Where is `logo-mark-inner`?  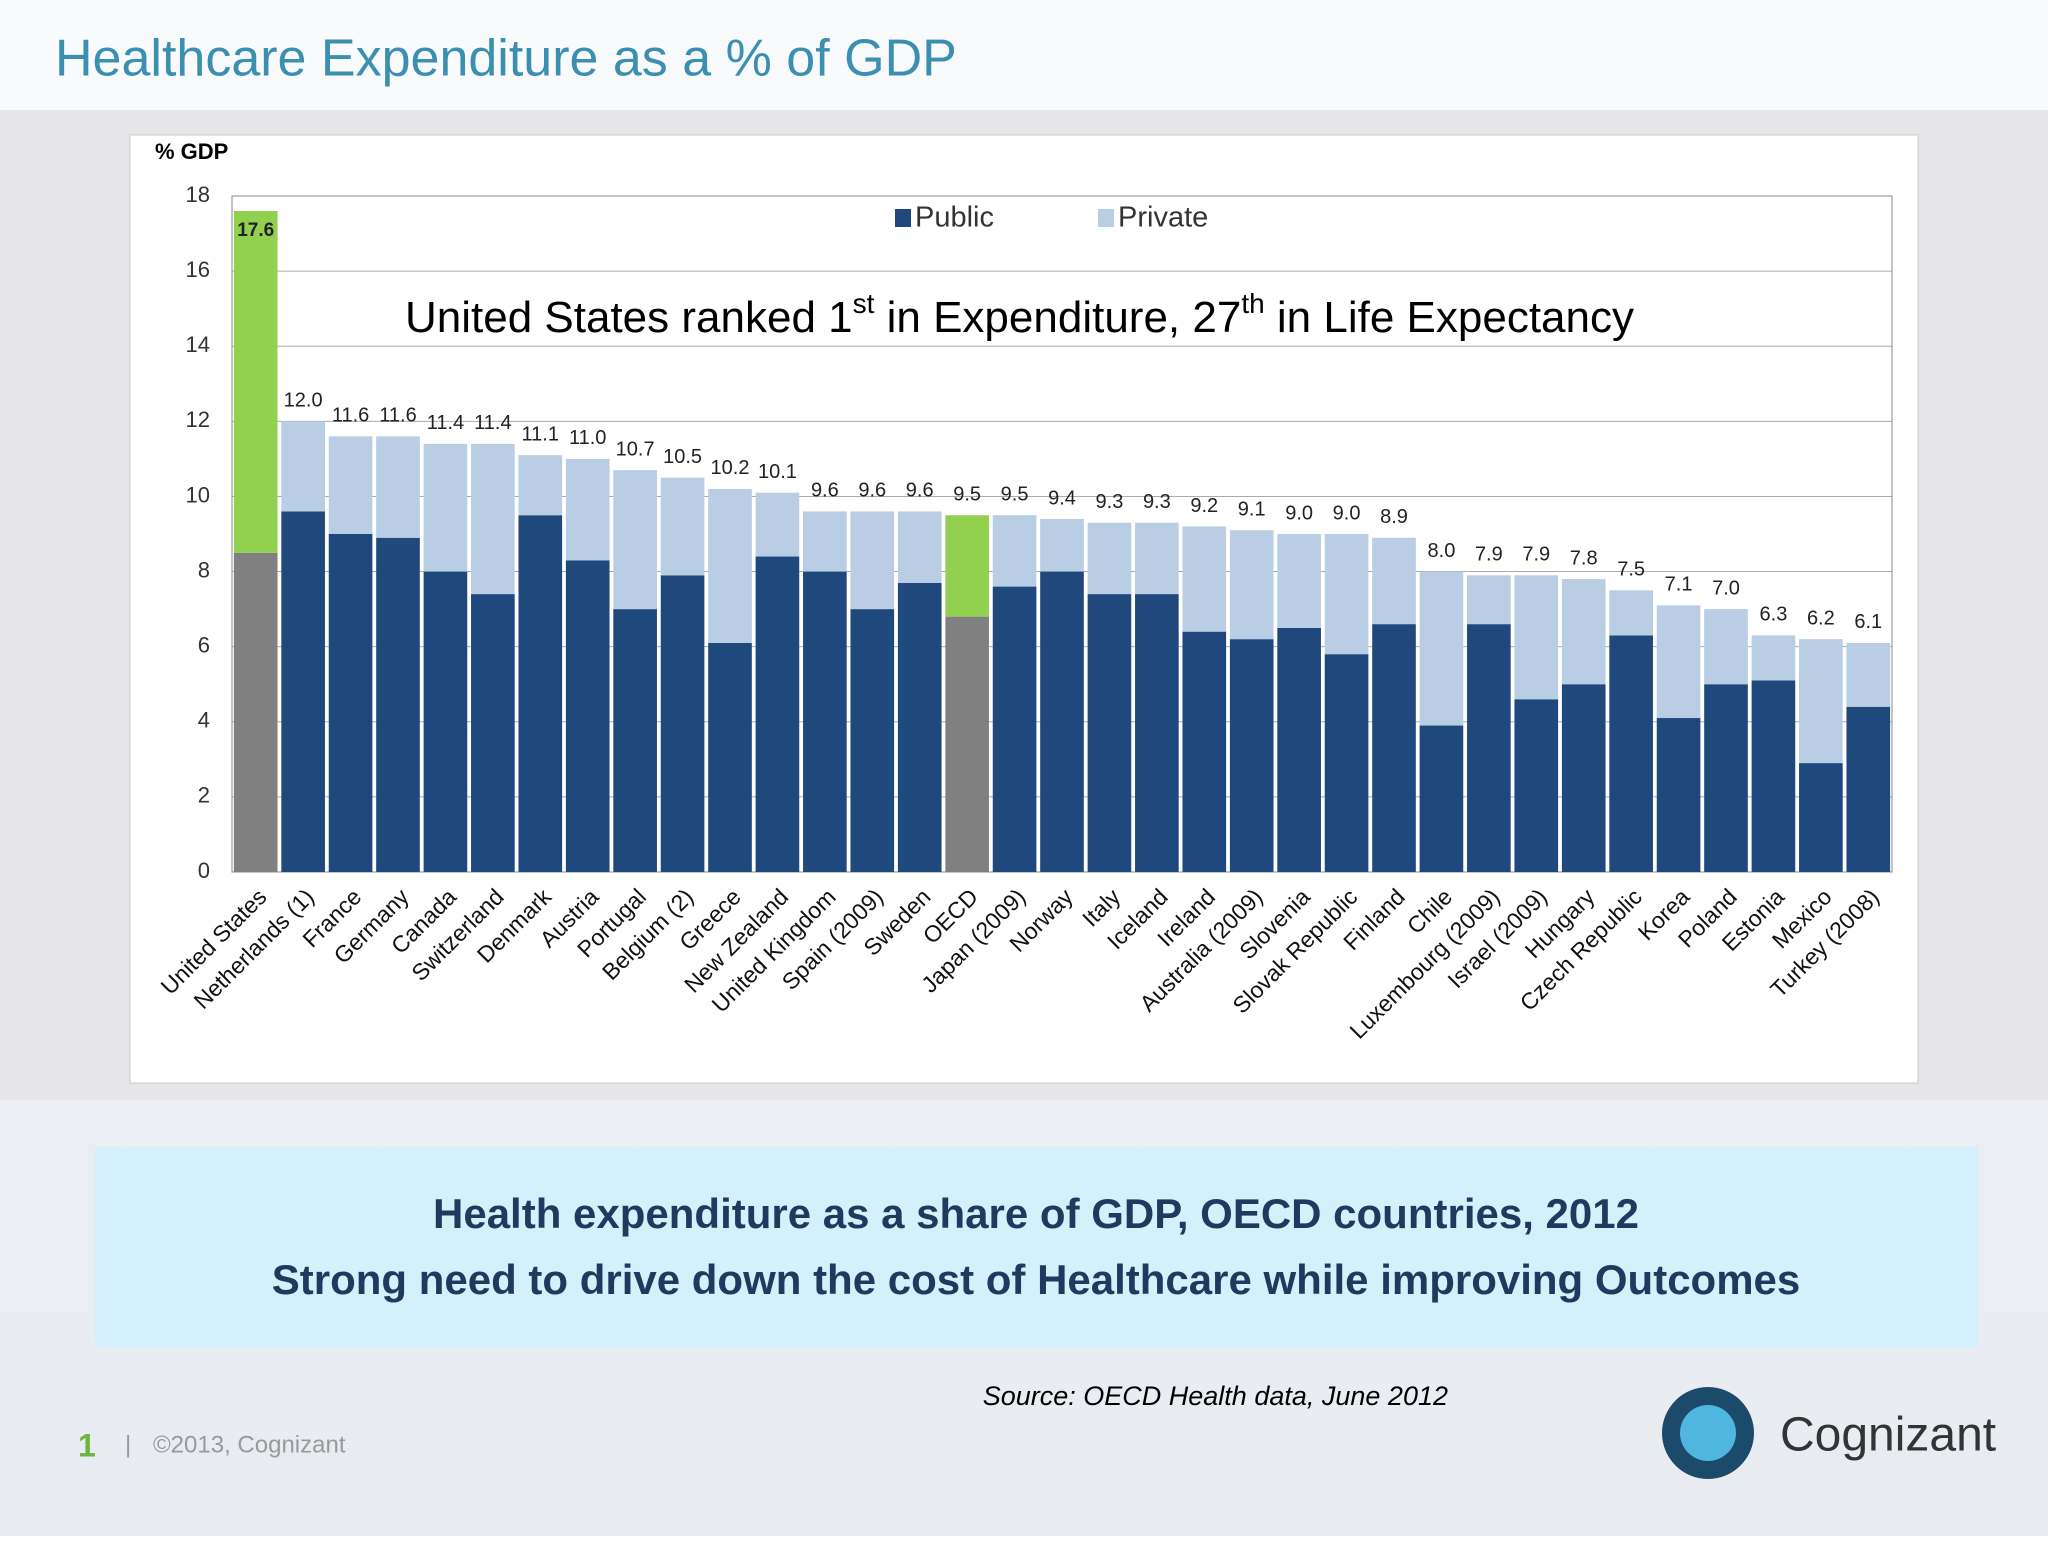
logo-mark-inner is located at coordinates (1708, 1433).